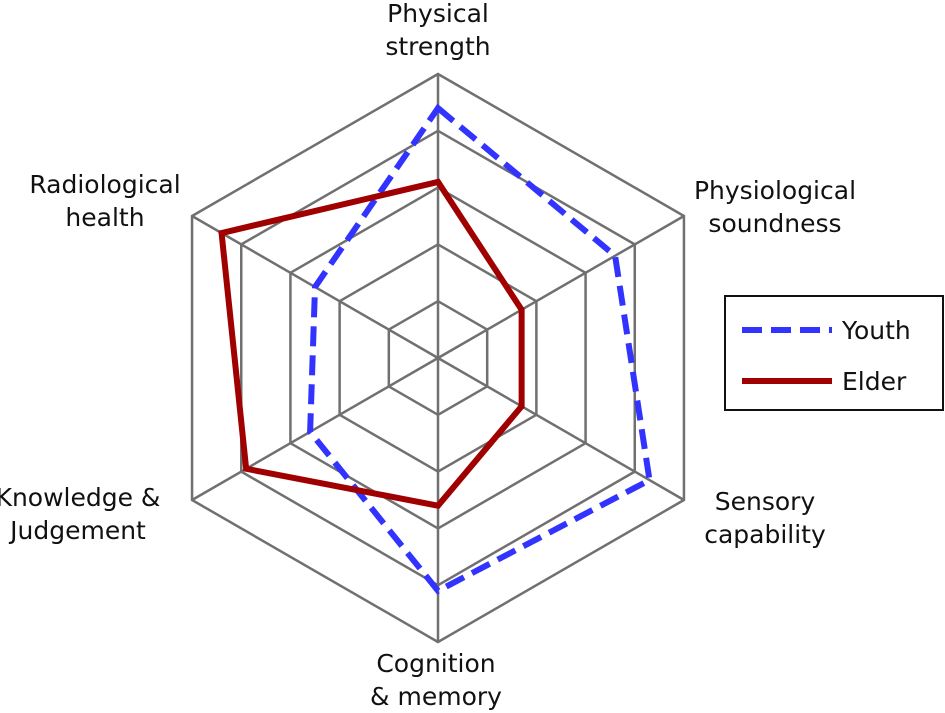  I want to click on legend: Youth Elder, so click(834, 353).